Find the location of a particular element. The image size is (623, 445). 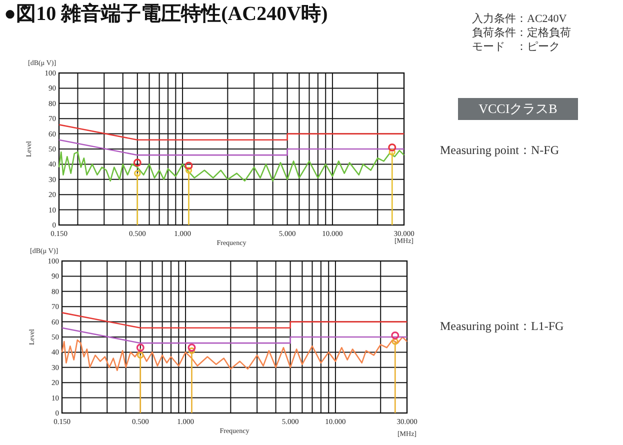

text: Measuring point：N-FG is located at coordinates (500, 150).